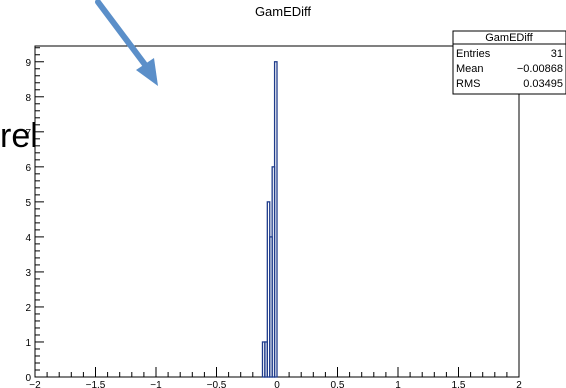 The height and width of the screenshot is (388, 566). Describe the element at coordinates (470, 69) in the screenshot. I see `stats-mean-label: Mean` at that location.